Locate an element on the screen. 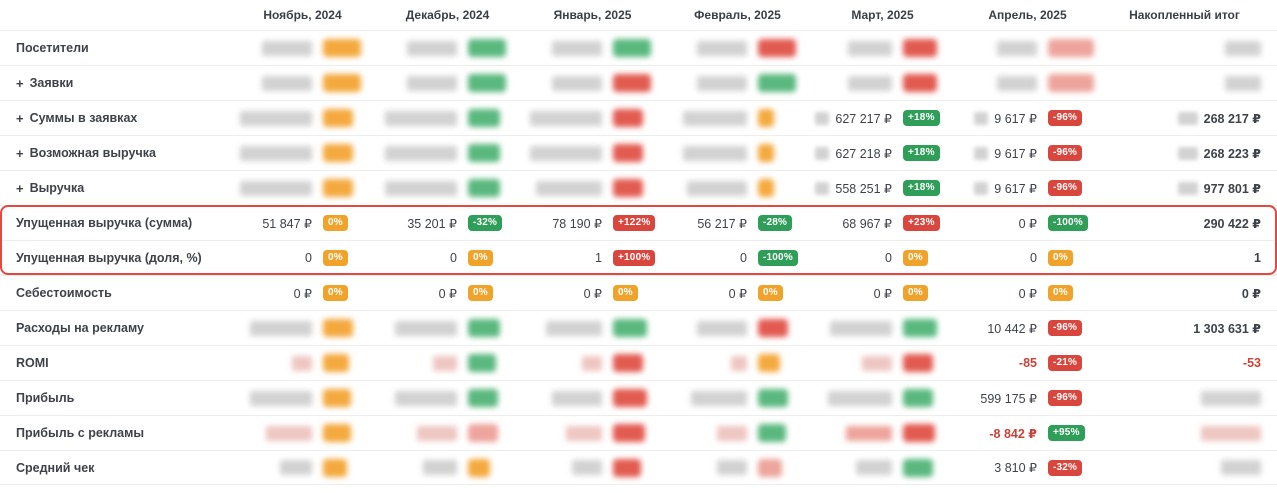 The height and width of the screenshot is (493, 1277). row-label: + Возможная выручка is located at coordinates (115, 153).